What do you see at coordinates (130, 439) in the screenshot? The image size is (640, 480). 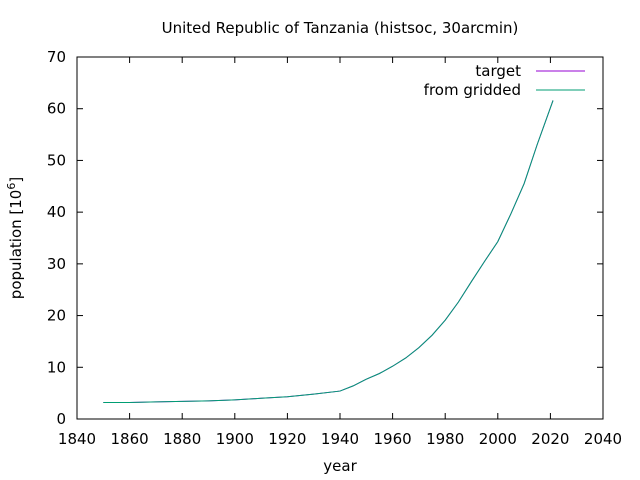 I see `x-tick-label: 1860` at bounding box center [130, 439].